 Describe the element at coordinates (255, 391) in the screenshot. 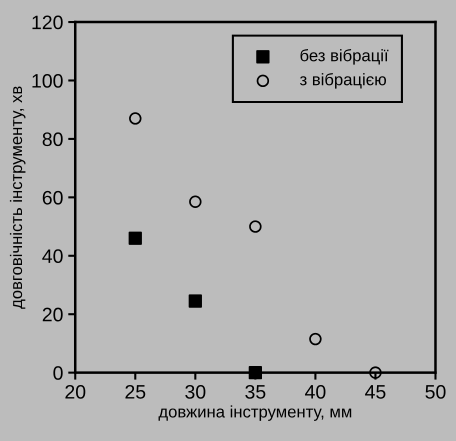

I see `x-tick-label: 35` at that location.